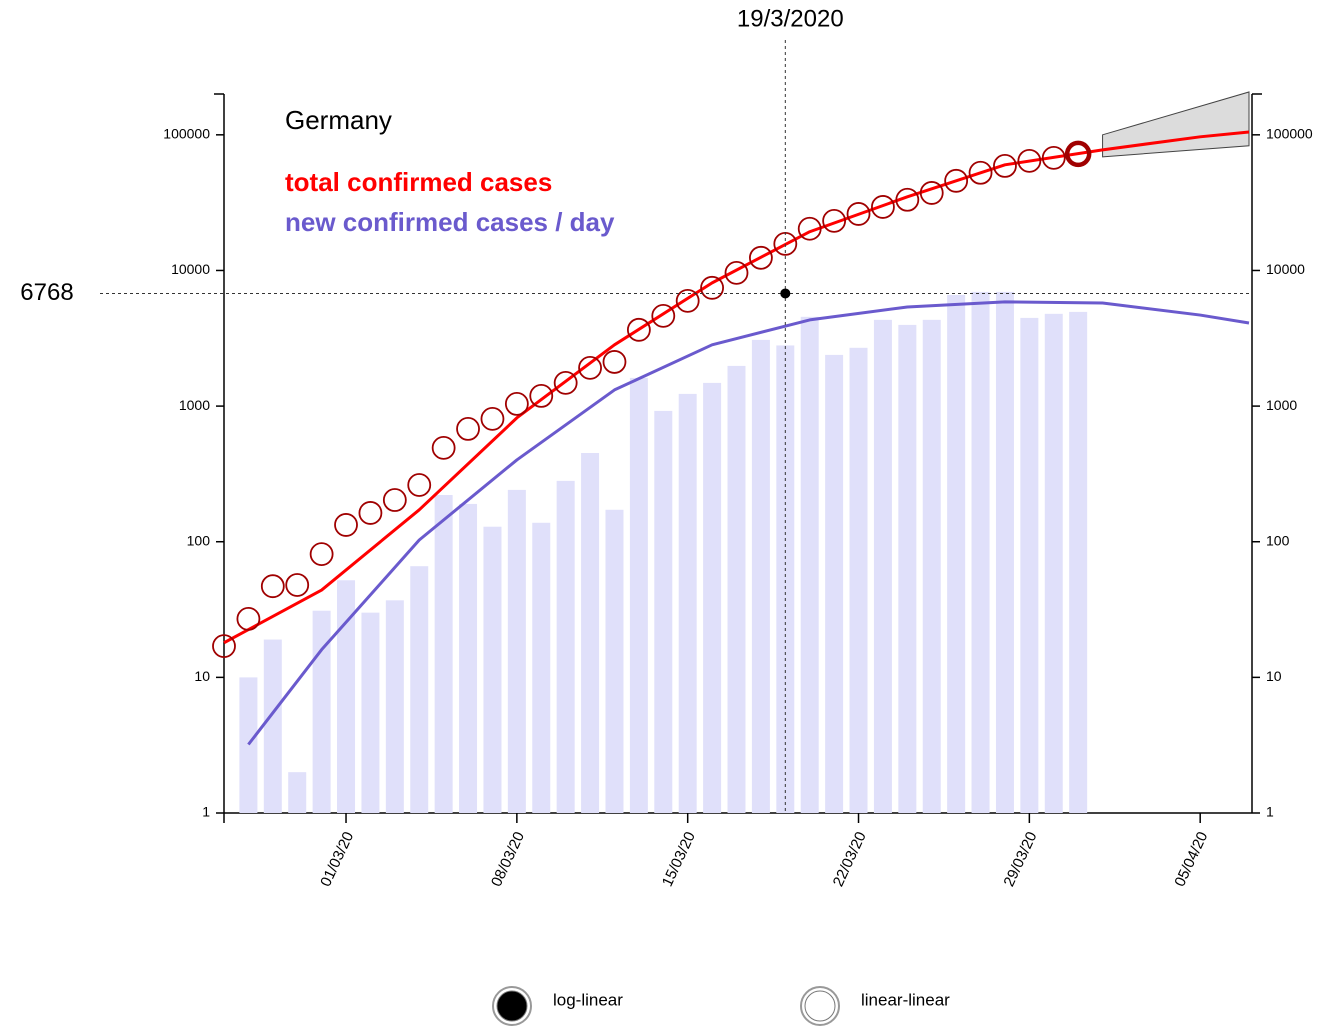 The image size is (1338, 1027). Describe the element at coordinates (1274, 676) in the screenshot. I see `y2-tick-label: 10` at that location.